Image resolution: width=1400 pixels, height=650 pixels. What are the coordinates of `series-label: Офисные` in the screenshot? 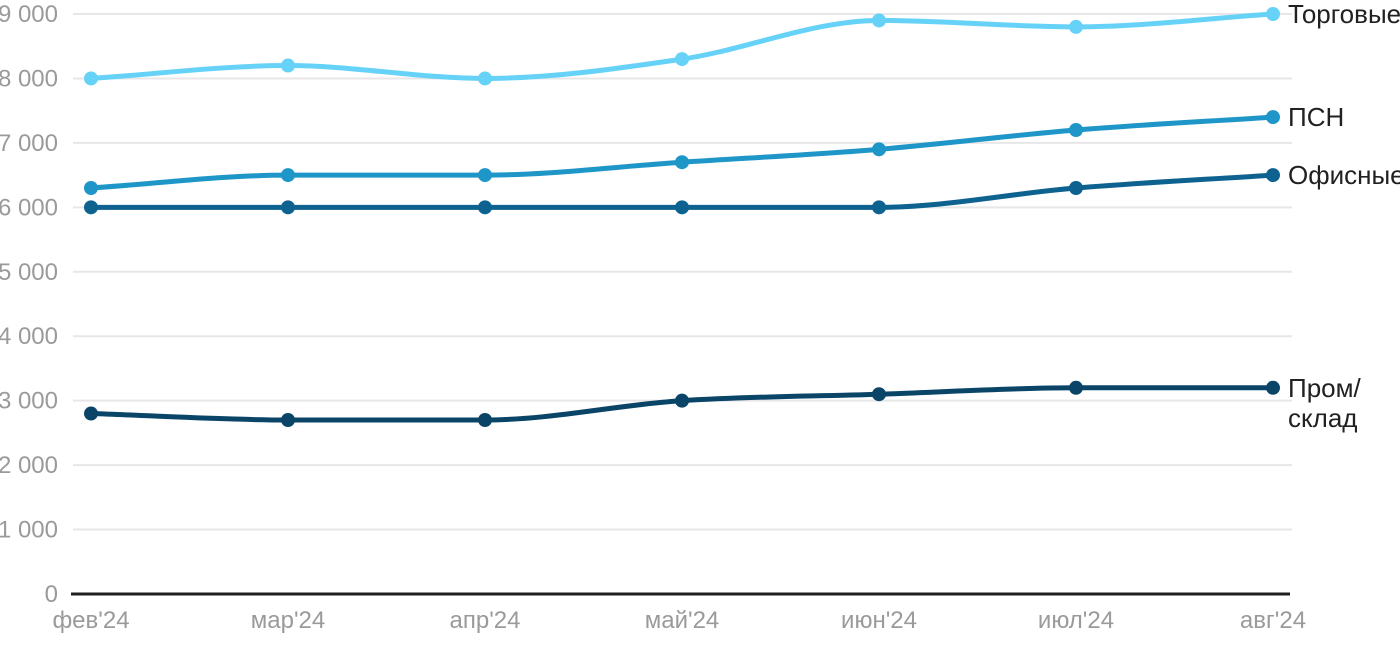 It's located at (1344, 175).